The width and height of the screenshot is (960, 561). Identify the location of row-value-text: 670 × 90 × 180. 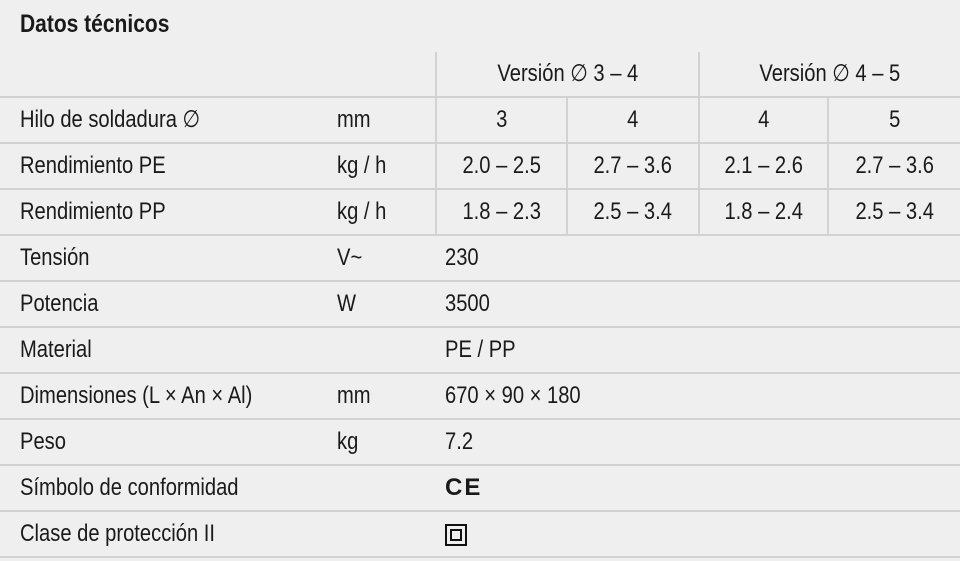
(513, 395).